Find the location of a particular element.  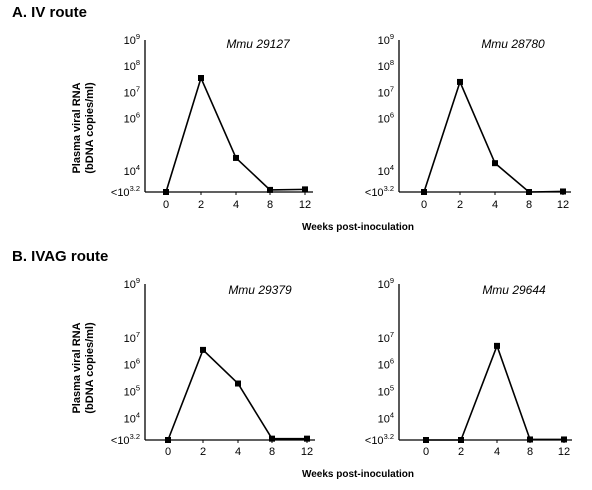

section-b-ylabel-line2: (bDNA copies/ml) is located at coordinates (90, 368).